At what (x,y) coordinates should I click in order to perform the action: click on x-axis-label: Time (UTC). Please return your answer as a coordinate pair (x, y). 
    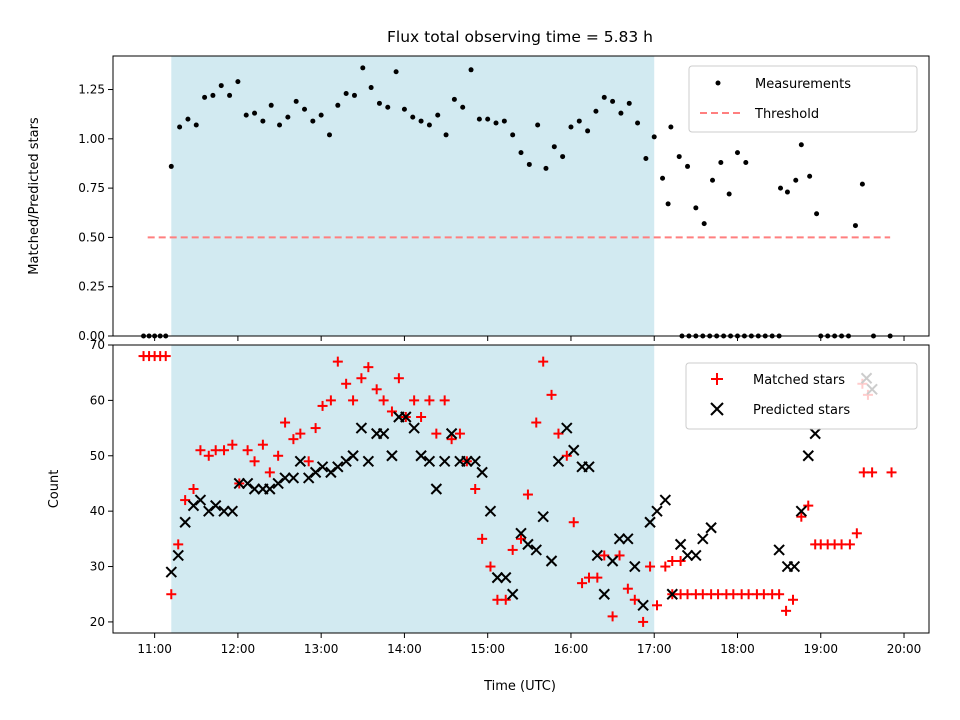
    Looking at the image, I should click on (519, 686).